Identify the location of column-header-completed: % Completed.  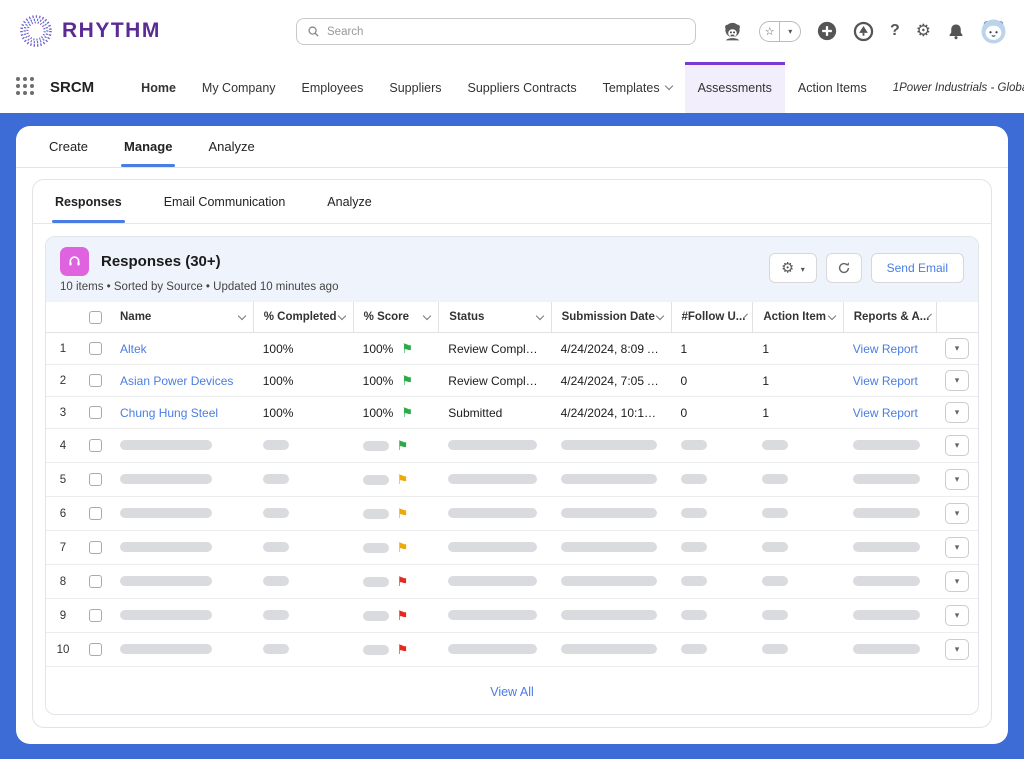
(302, 317).